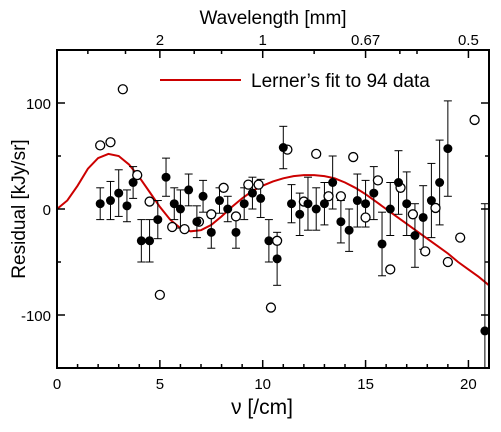 The width and height of the screenshot is (501, 432). I want to click on top-tick-label: 1, so click(263, 40).